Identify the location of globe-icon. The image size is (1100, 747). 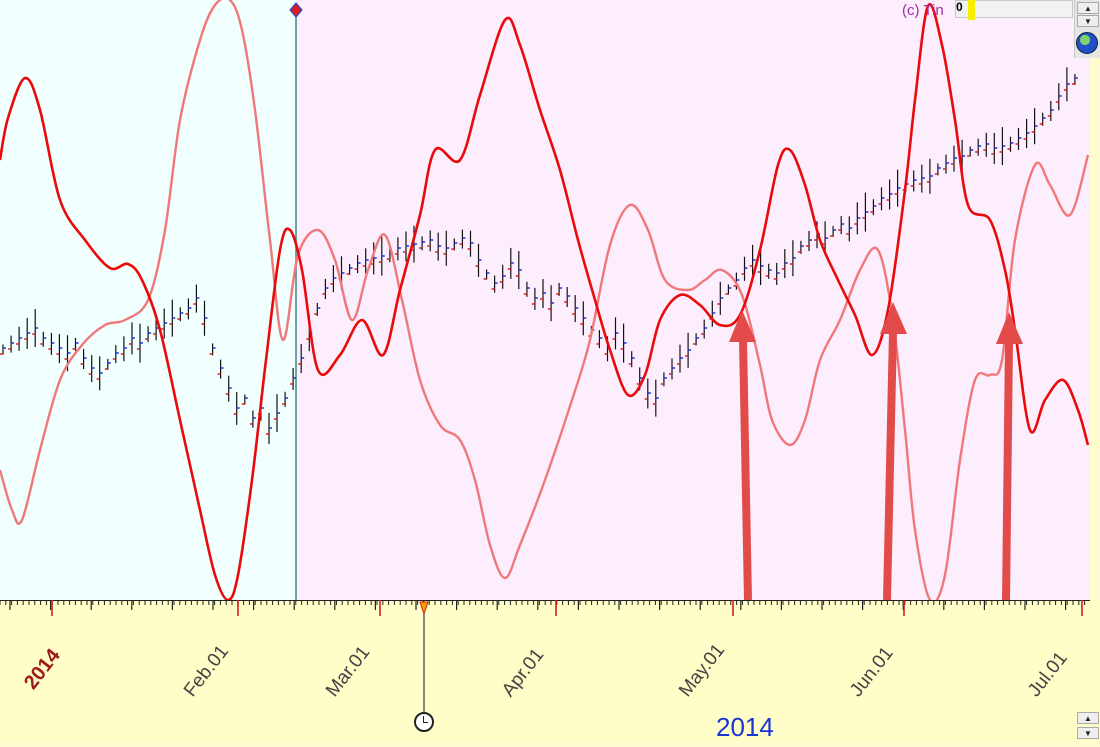
(1087, 43).